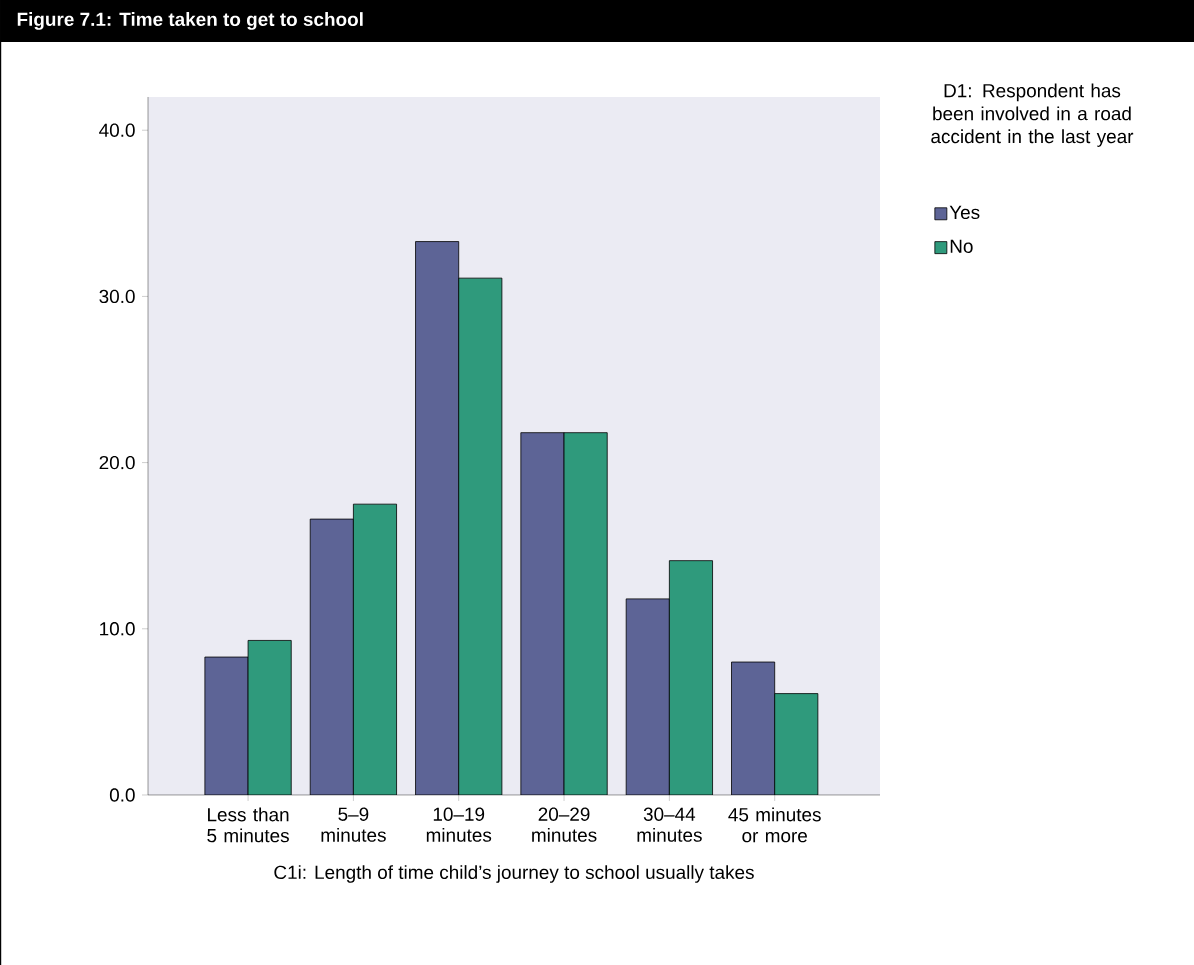 This screenshot has height=965, width=1194. Describe the element at coordinates (117, 462) in the screenshot. I see `y-tick-label: 20.0` at that location.